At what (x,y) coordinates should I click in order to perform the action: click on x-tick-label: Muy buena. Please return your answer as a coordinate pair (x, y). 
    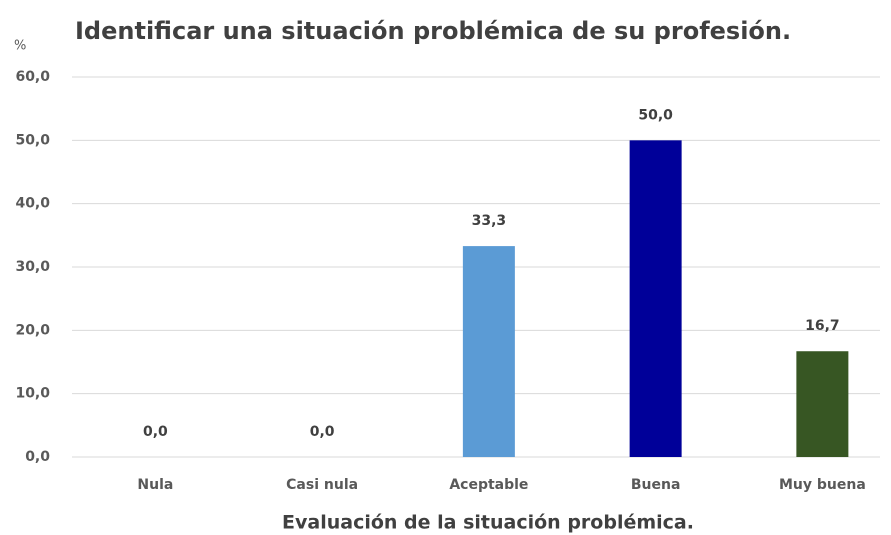
    Looking at the image, I should click on (822, 485).